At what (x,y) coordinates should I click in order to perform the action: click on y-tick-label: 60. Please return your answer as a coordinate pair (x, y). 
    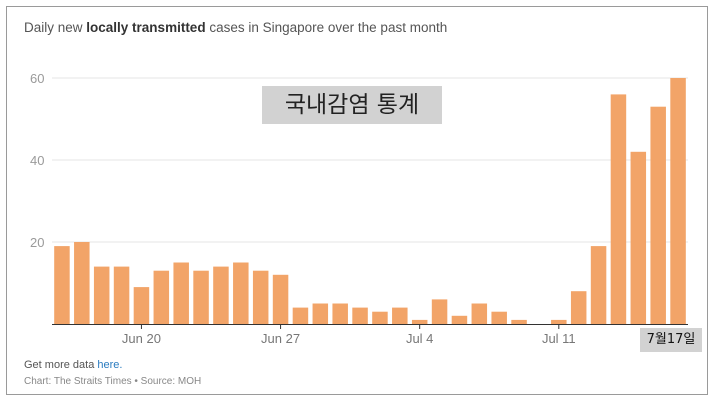
    Looking at the image, I should click on (37, 78).